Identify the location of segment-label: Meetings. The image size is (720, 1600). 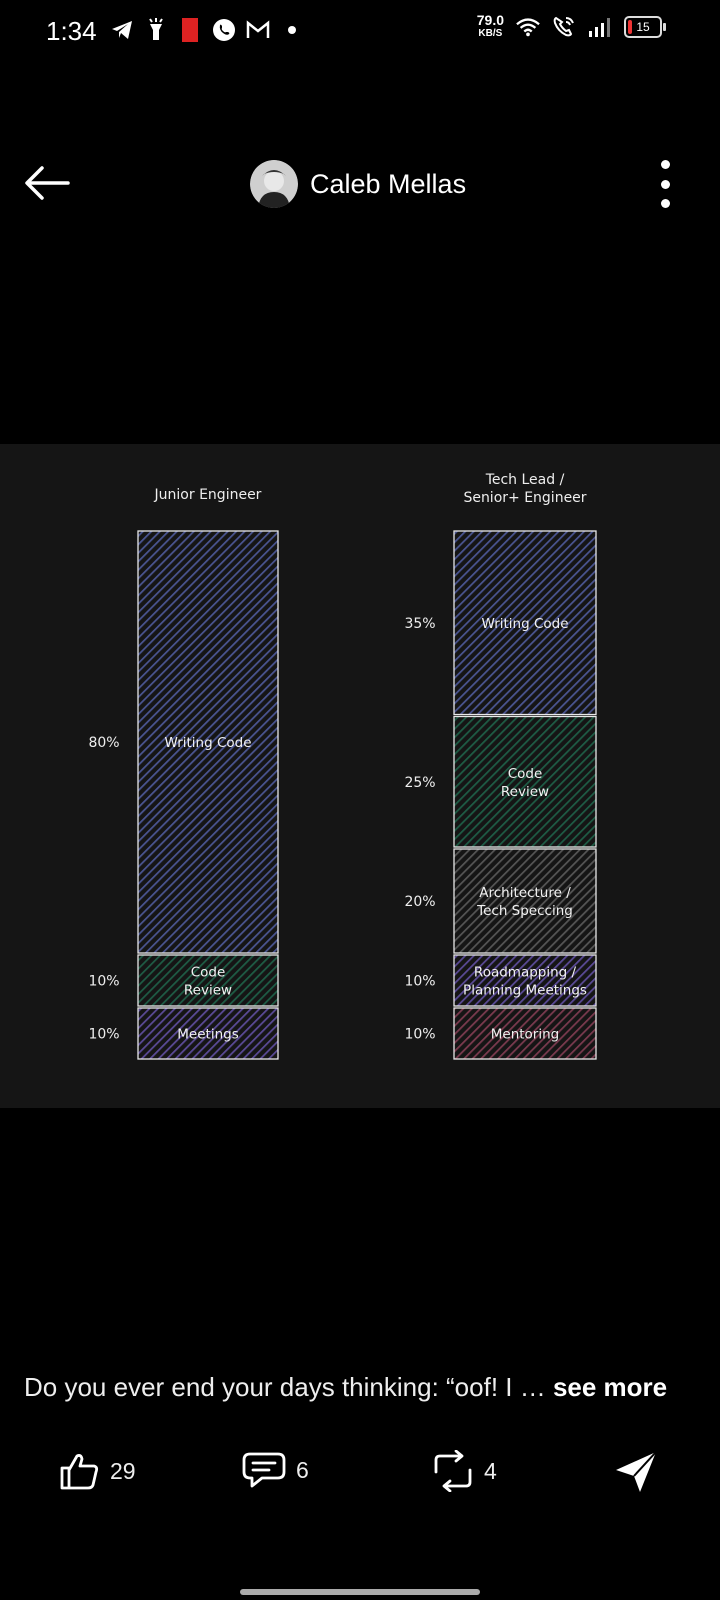
(207, 1035).